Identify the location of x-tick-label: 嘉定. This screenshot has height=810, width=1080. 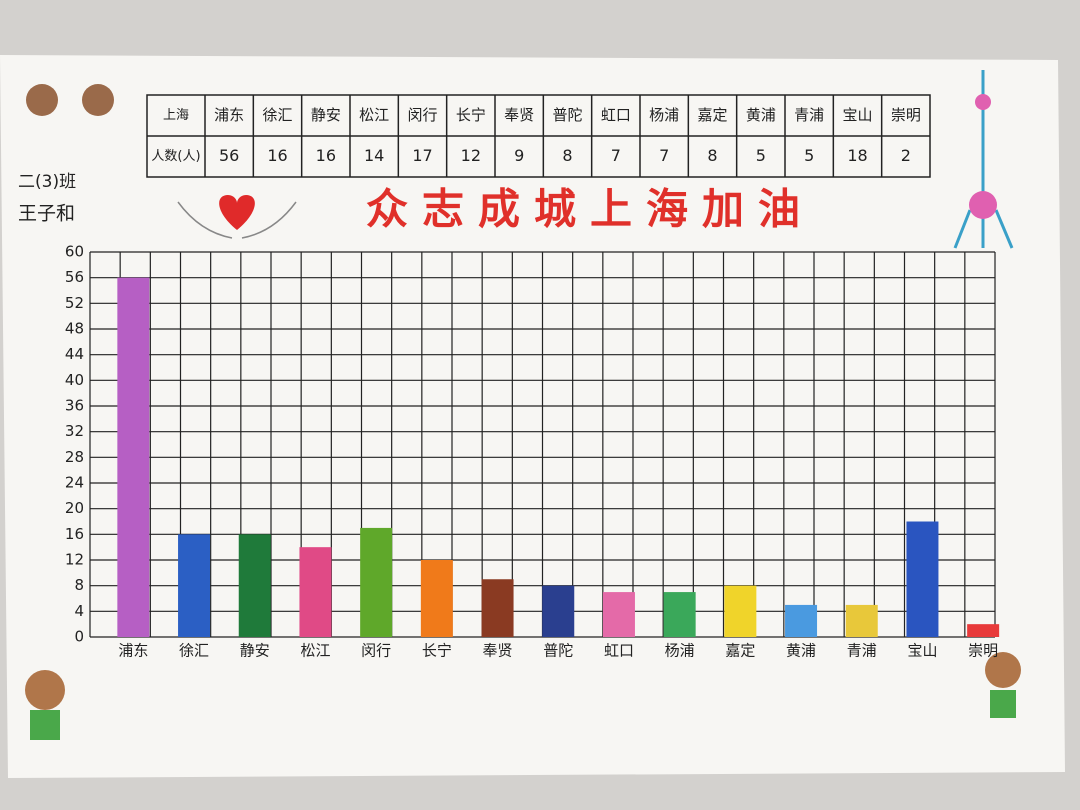
(740, 651).